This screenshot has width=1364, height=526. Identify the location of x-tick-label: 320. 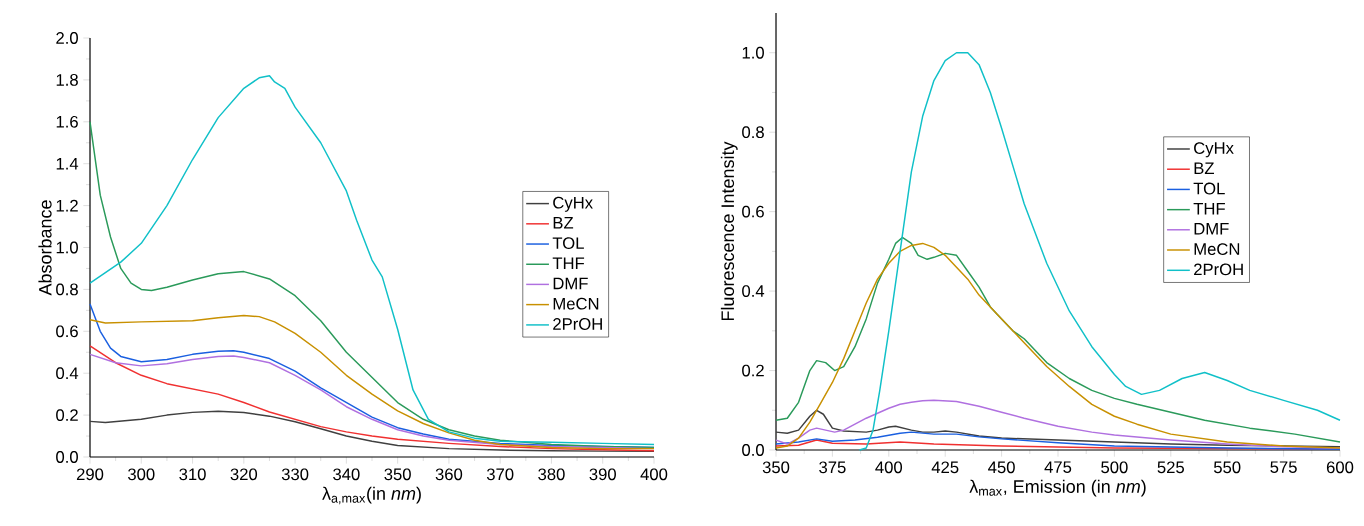
(244, 474).